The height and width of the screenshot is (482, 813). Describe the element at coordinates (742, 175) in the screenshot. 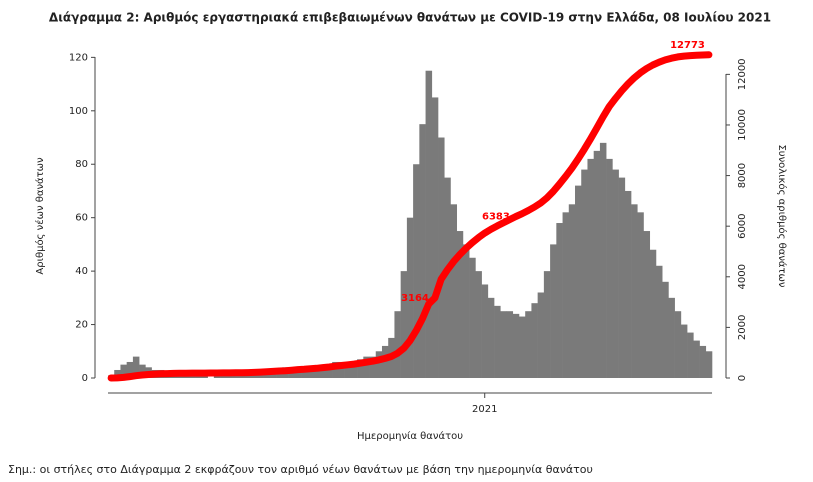

I see `y2-tick-label: 8000` at that location.